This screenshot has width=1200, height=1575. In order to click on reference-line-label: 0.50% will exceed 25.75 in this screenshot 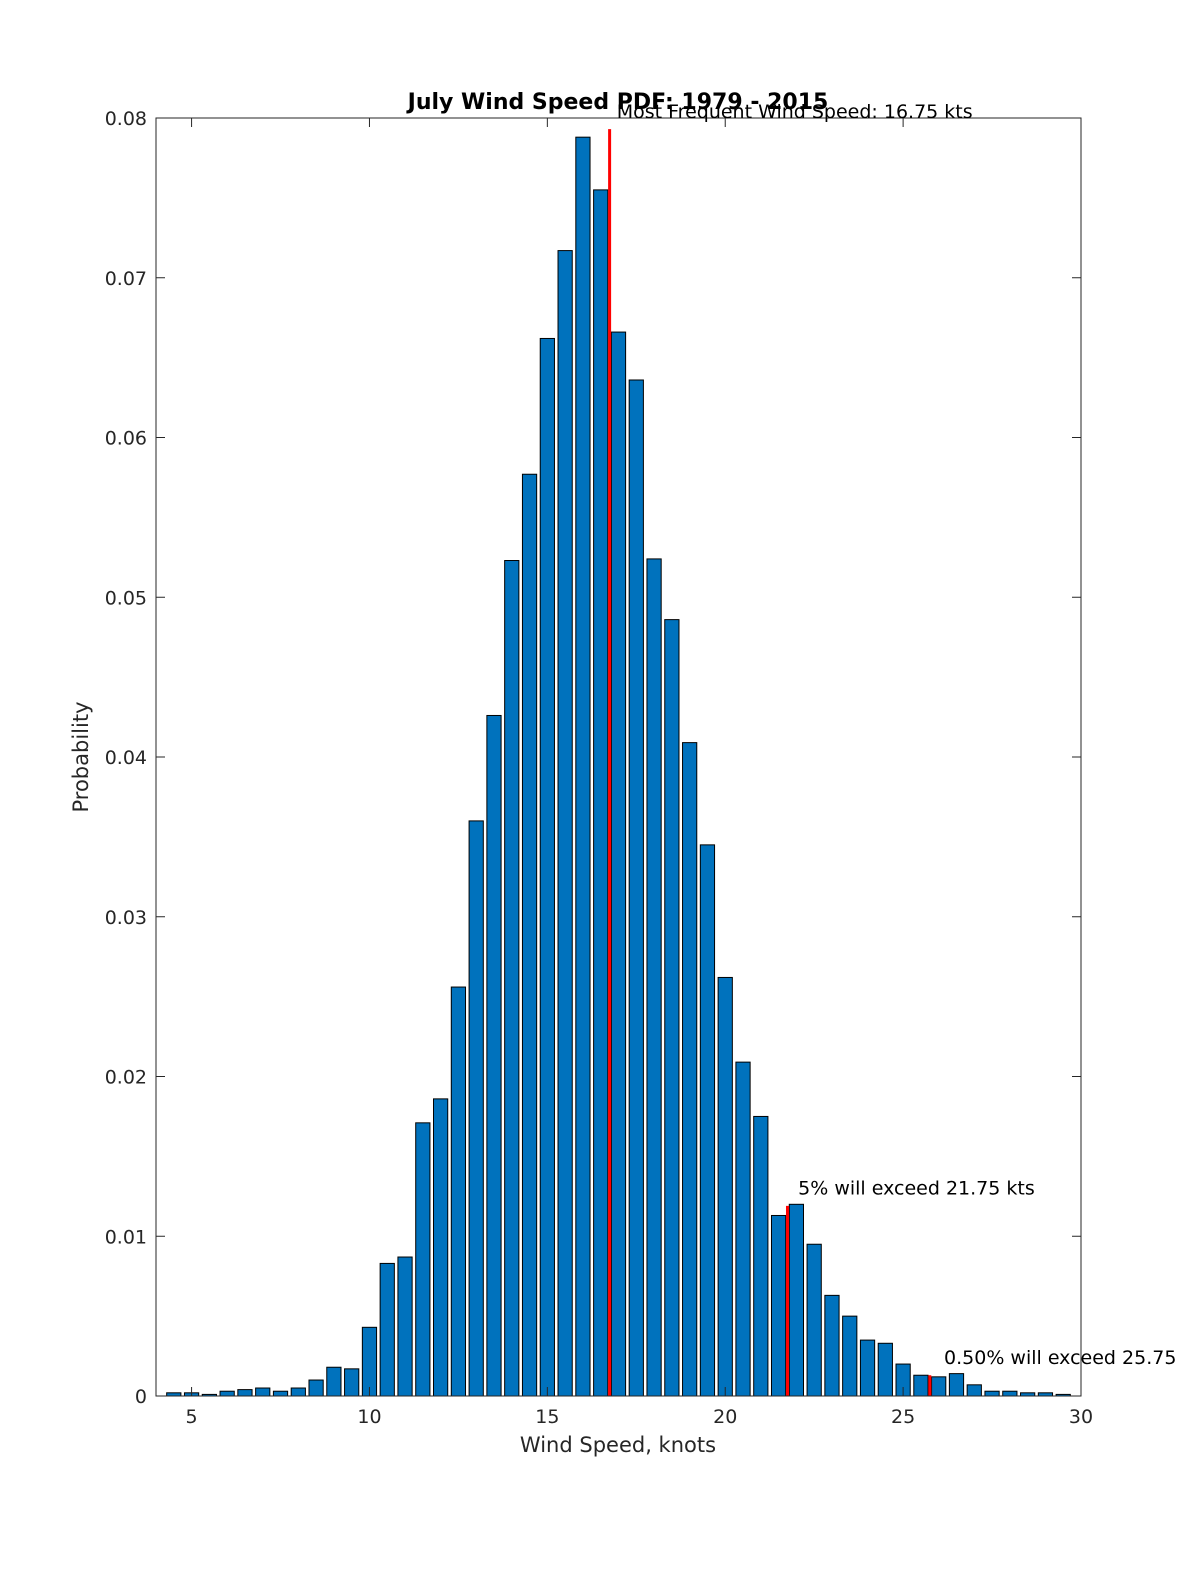, I will do `click(1060, 1358)`.